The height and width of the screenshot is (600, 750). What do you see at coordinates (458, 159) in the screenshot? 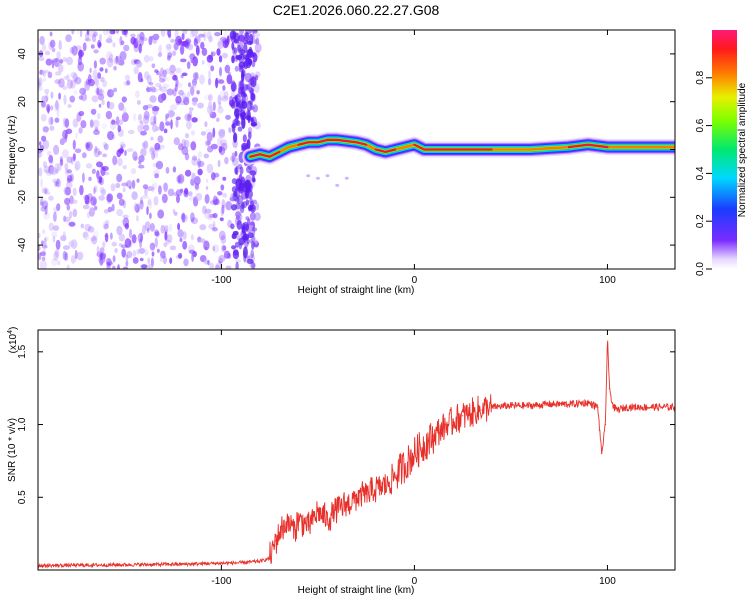
I see `spectrogram-track` at bounding box center [458, 159].